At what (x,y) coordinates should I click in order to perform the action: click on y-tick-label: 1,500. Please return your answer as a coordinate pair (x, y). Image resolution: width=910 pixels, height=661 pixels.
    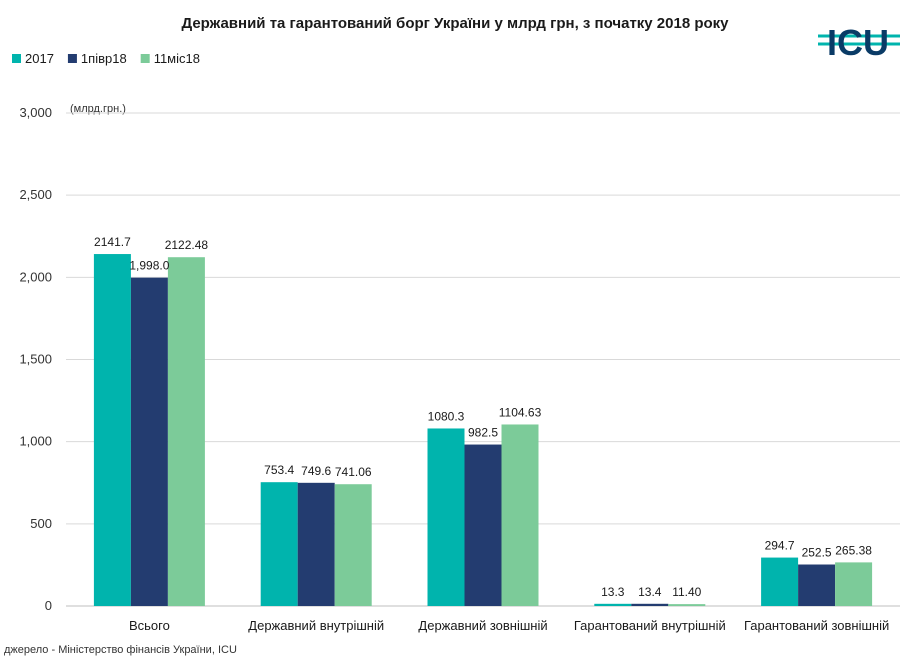
    Looking at the image, I should click on (35, 359).